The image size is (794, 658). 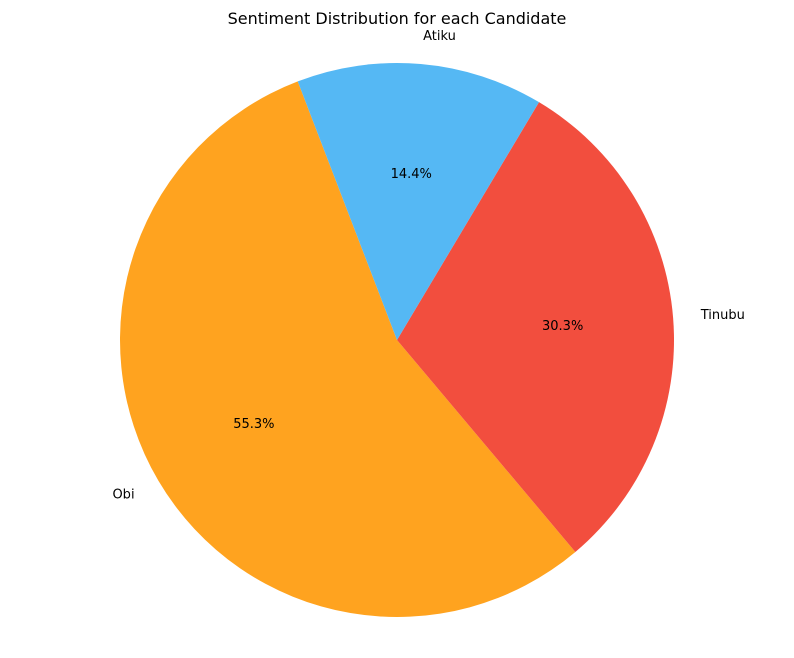 What do you see at coordinates (253, 424) in the screenshot?
I see `slice-pct-label-obi: 55.3%` at bounding box center [253, 424].